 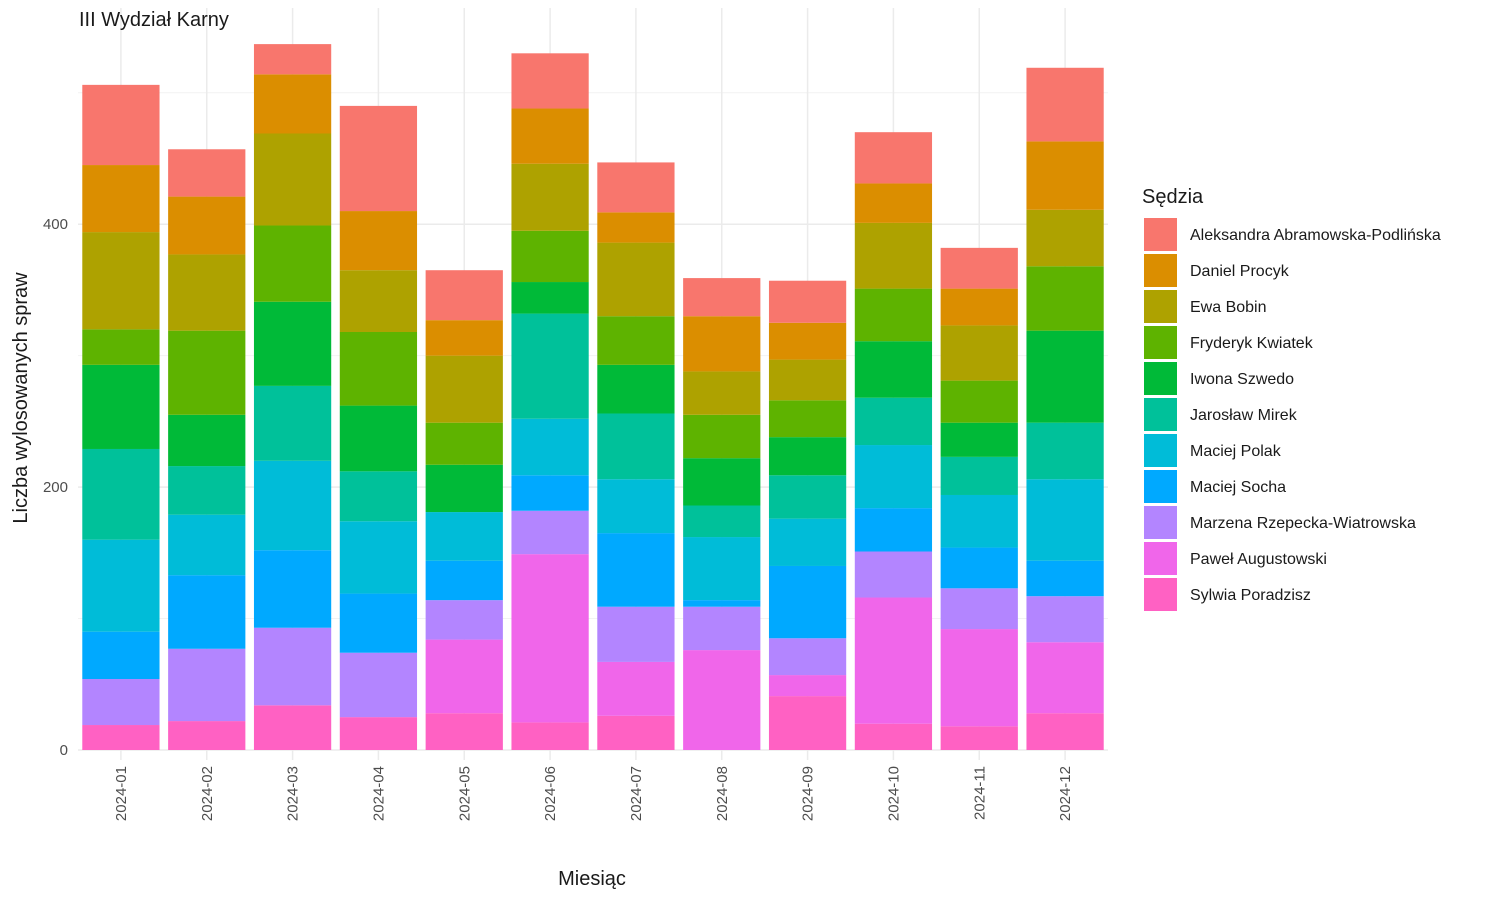 I want to click on x-tick-label: 2024-12, so click(x=1065, y=793).